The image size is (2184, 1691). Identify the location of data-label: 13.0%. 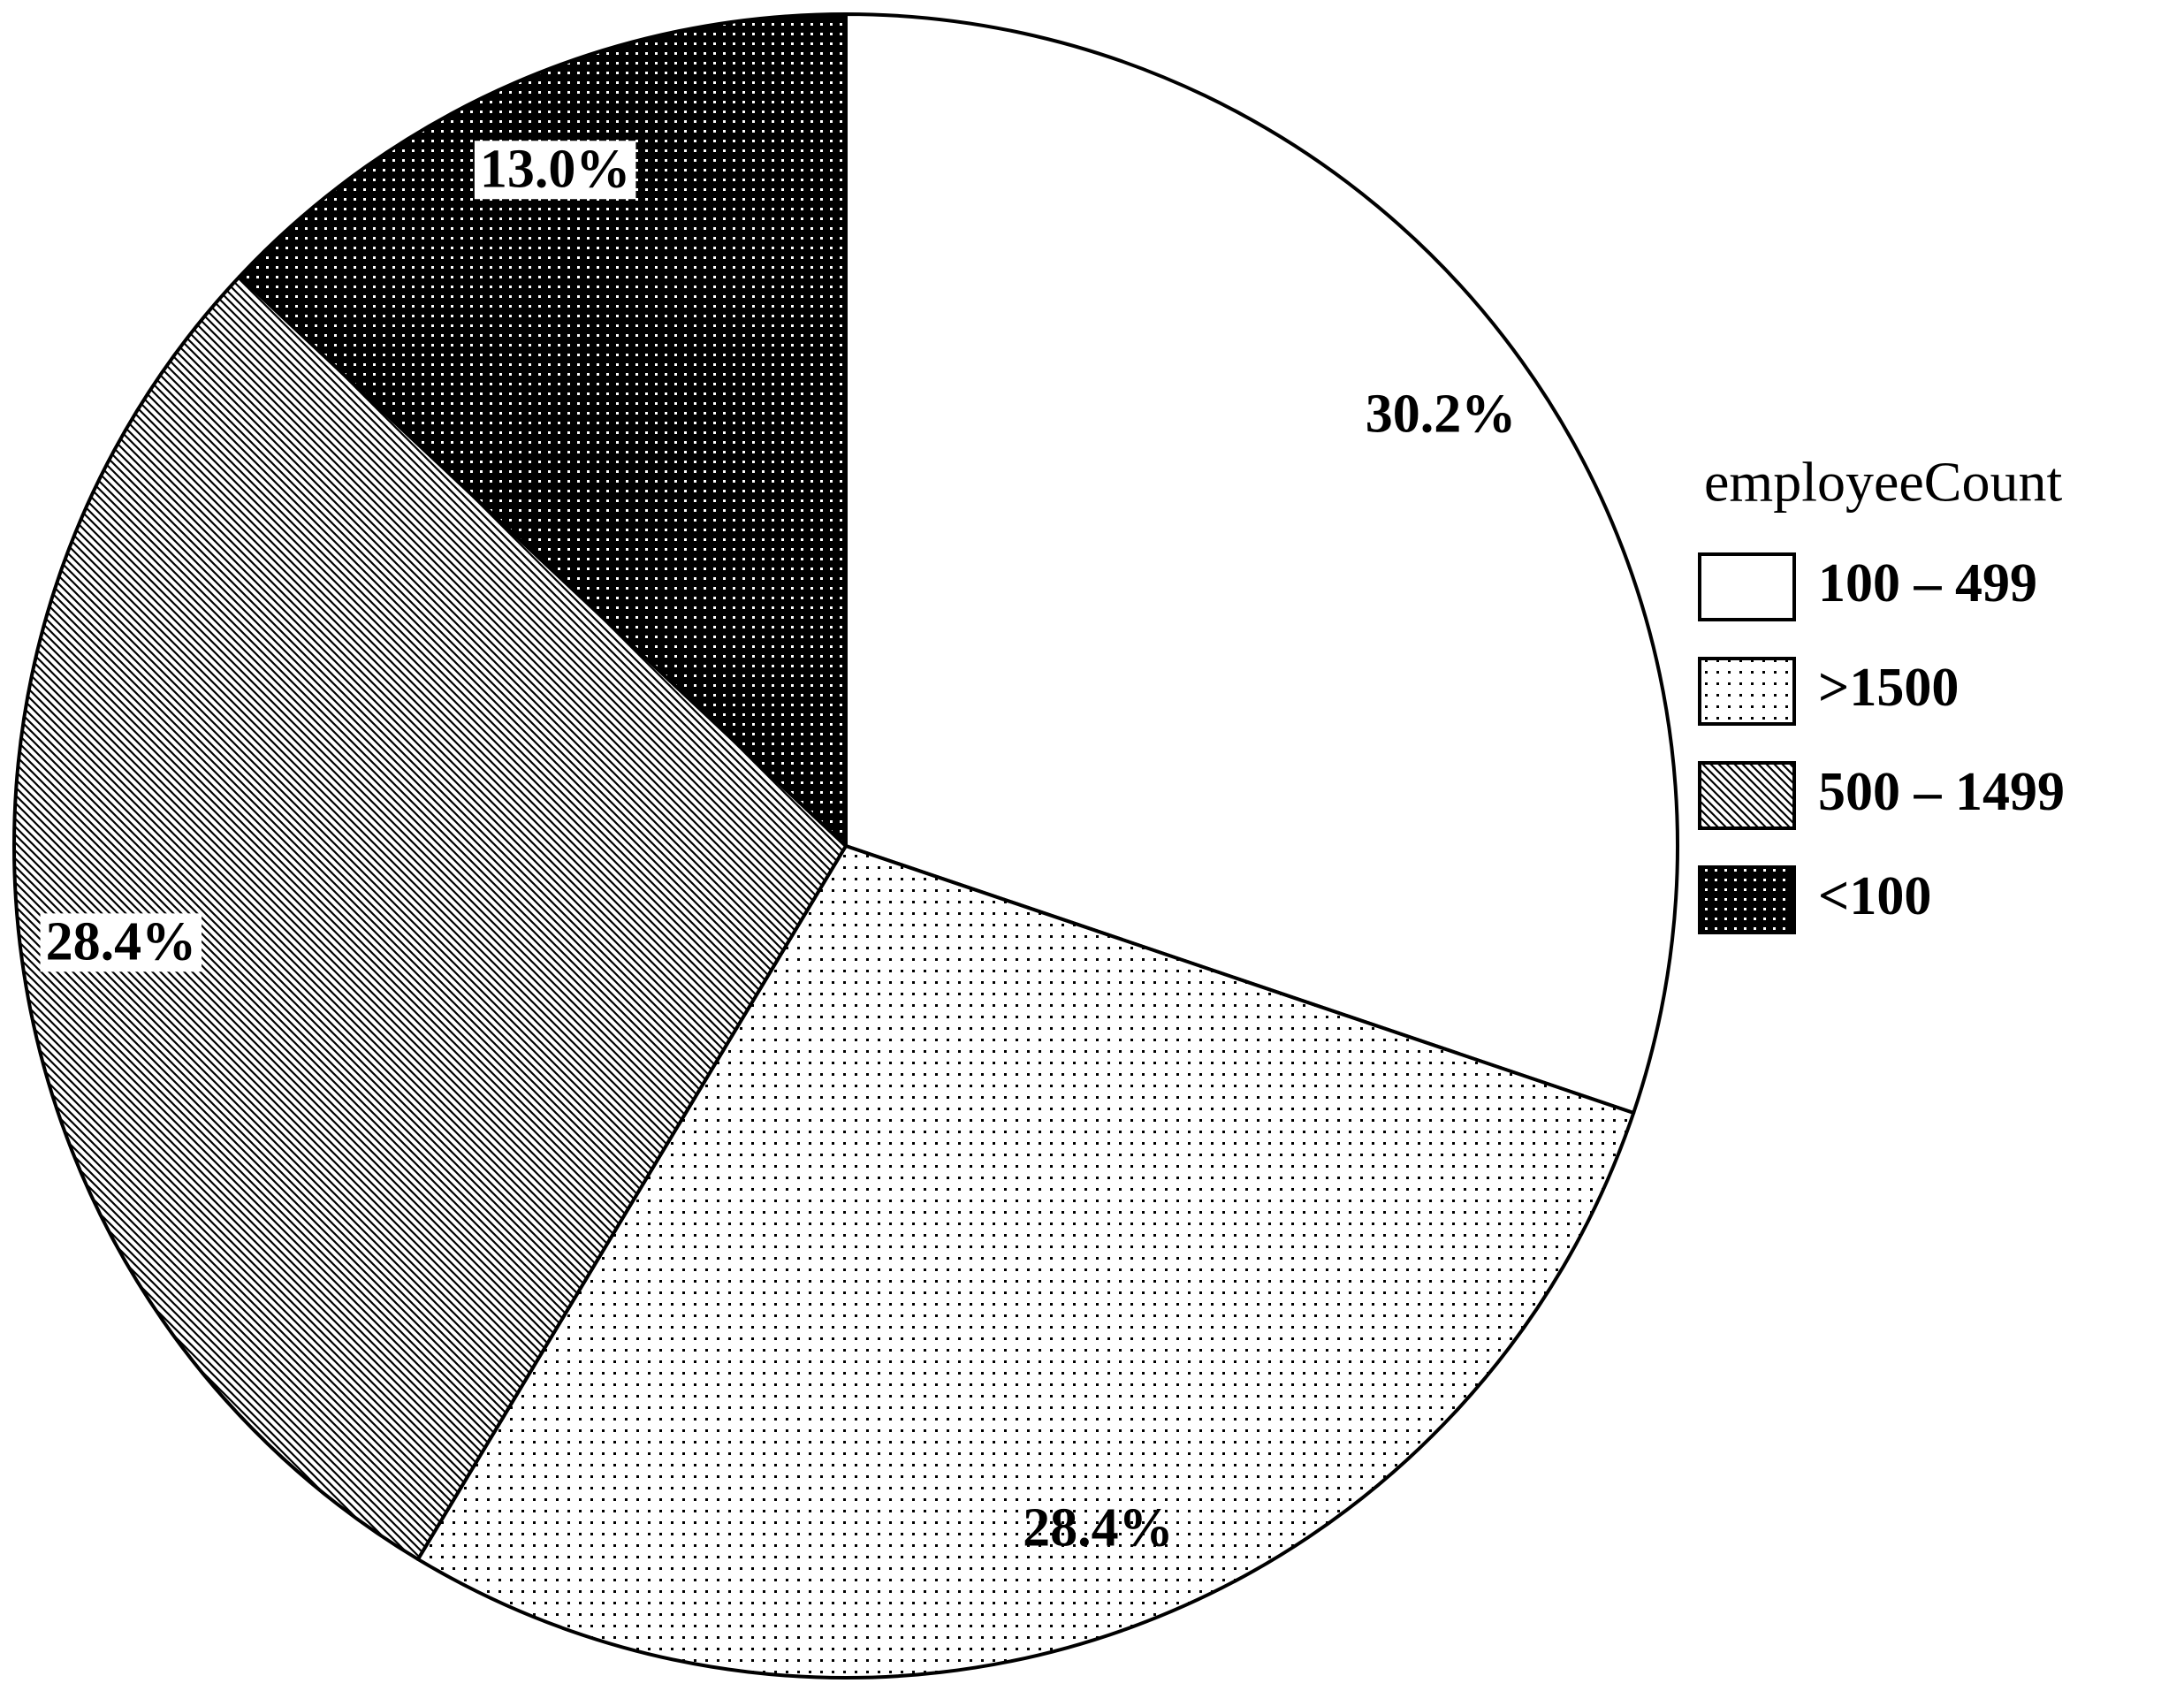
(555, 169).